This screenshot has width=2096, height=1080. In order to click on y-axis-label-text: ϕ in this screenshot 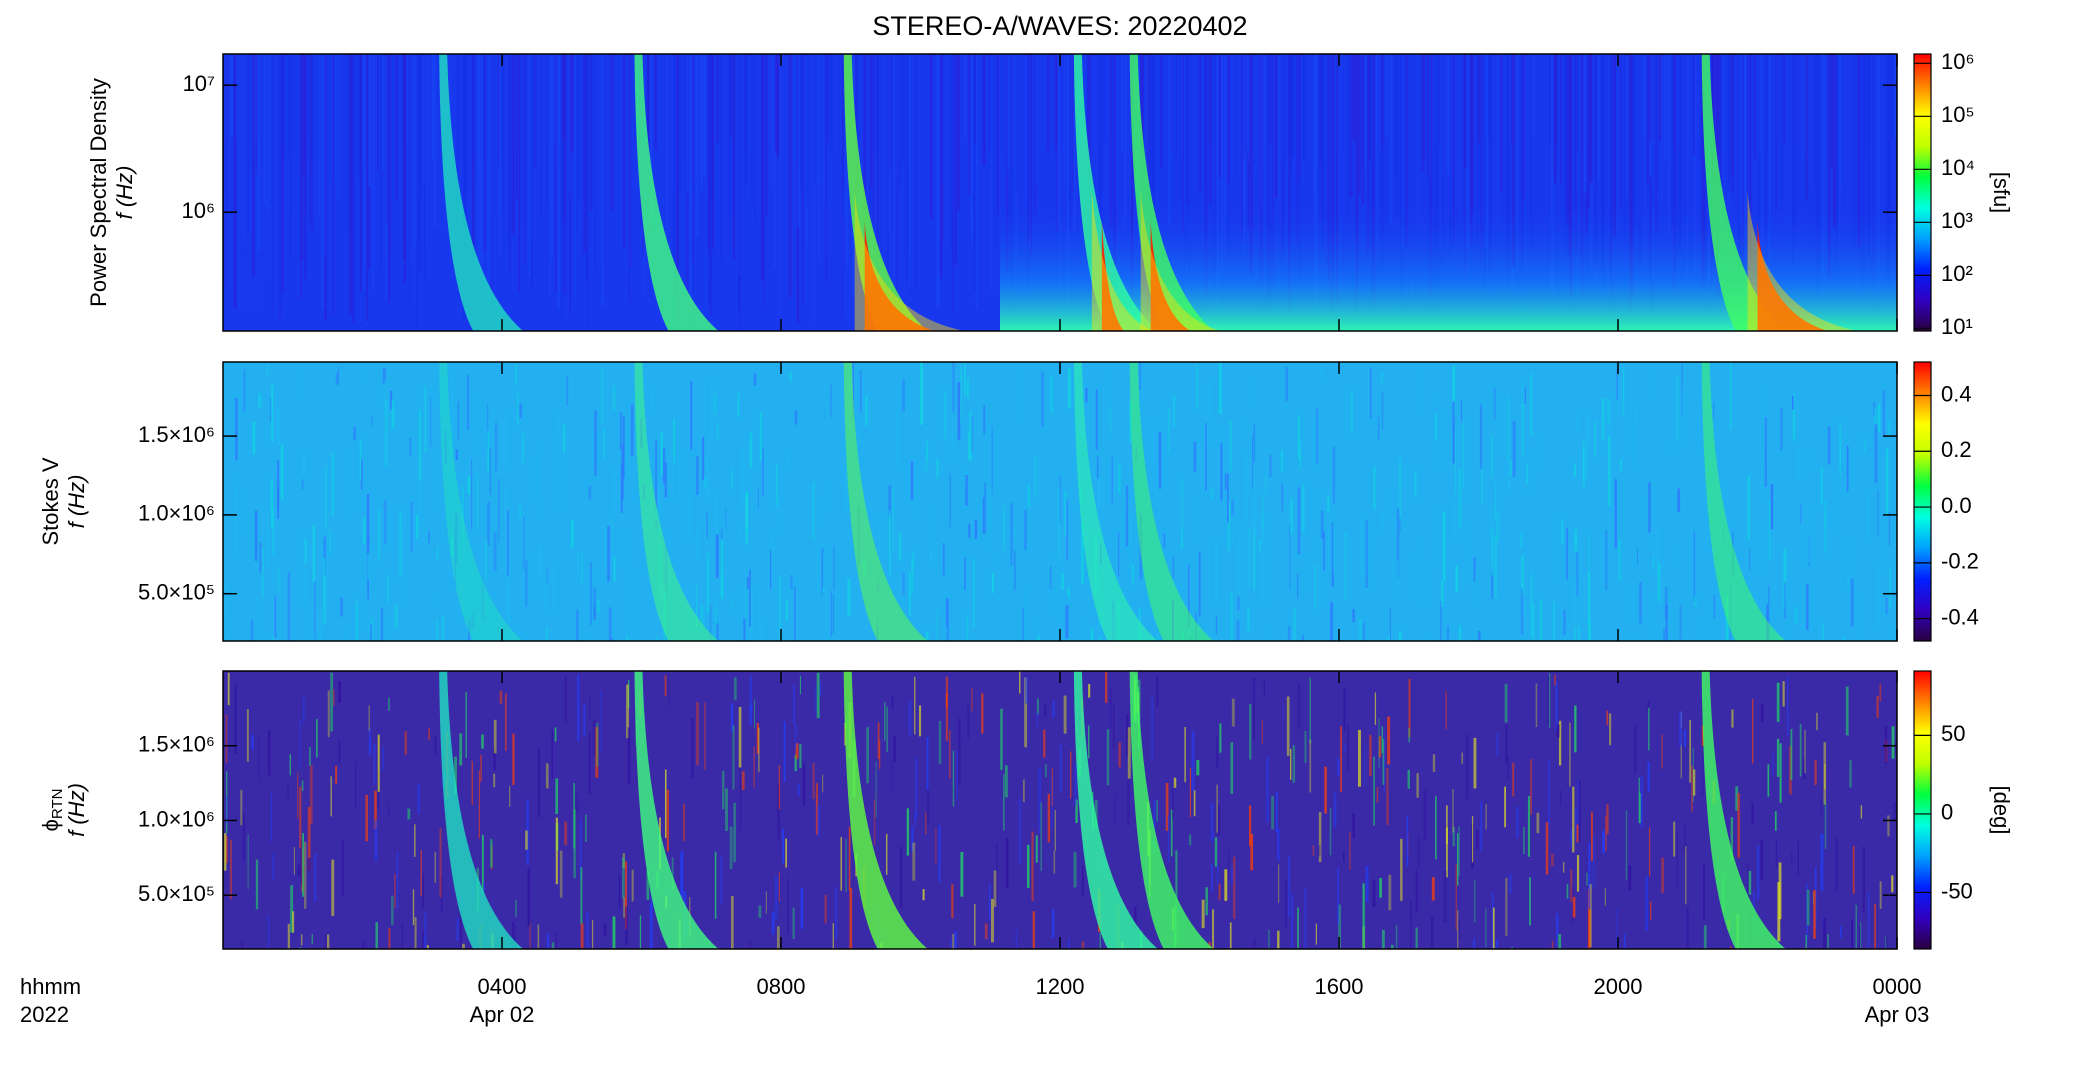, I will do `click(50, 825)`.